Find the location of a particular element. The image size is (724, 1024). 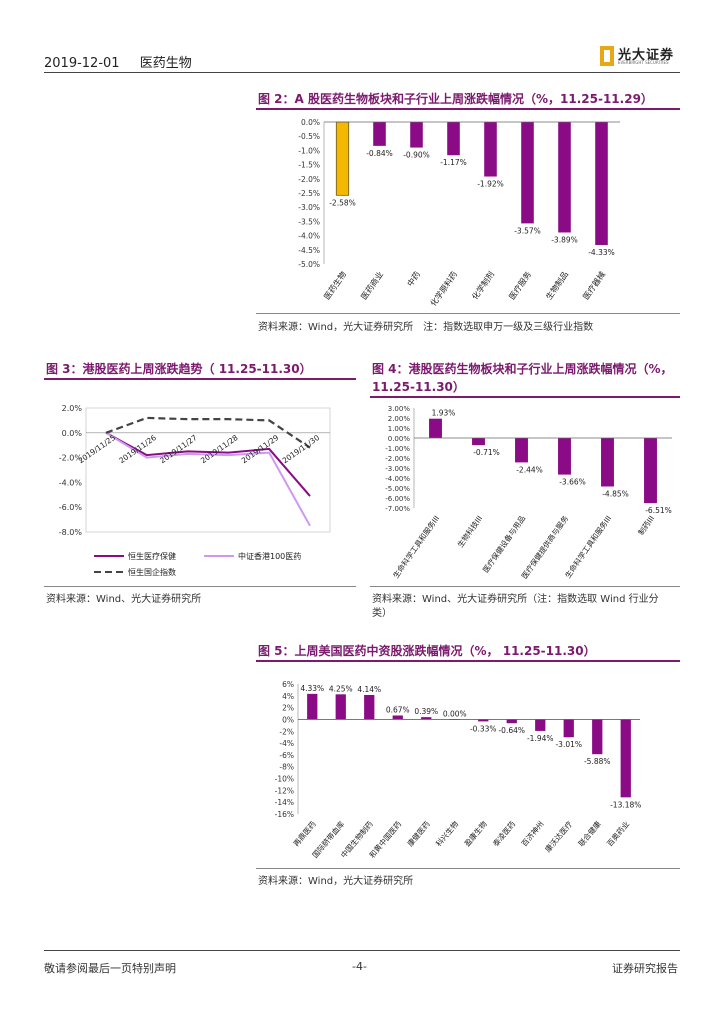

y-tick-label: -4.5% is located at coordinates (309, 250).